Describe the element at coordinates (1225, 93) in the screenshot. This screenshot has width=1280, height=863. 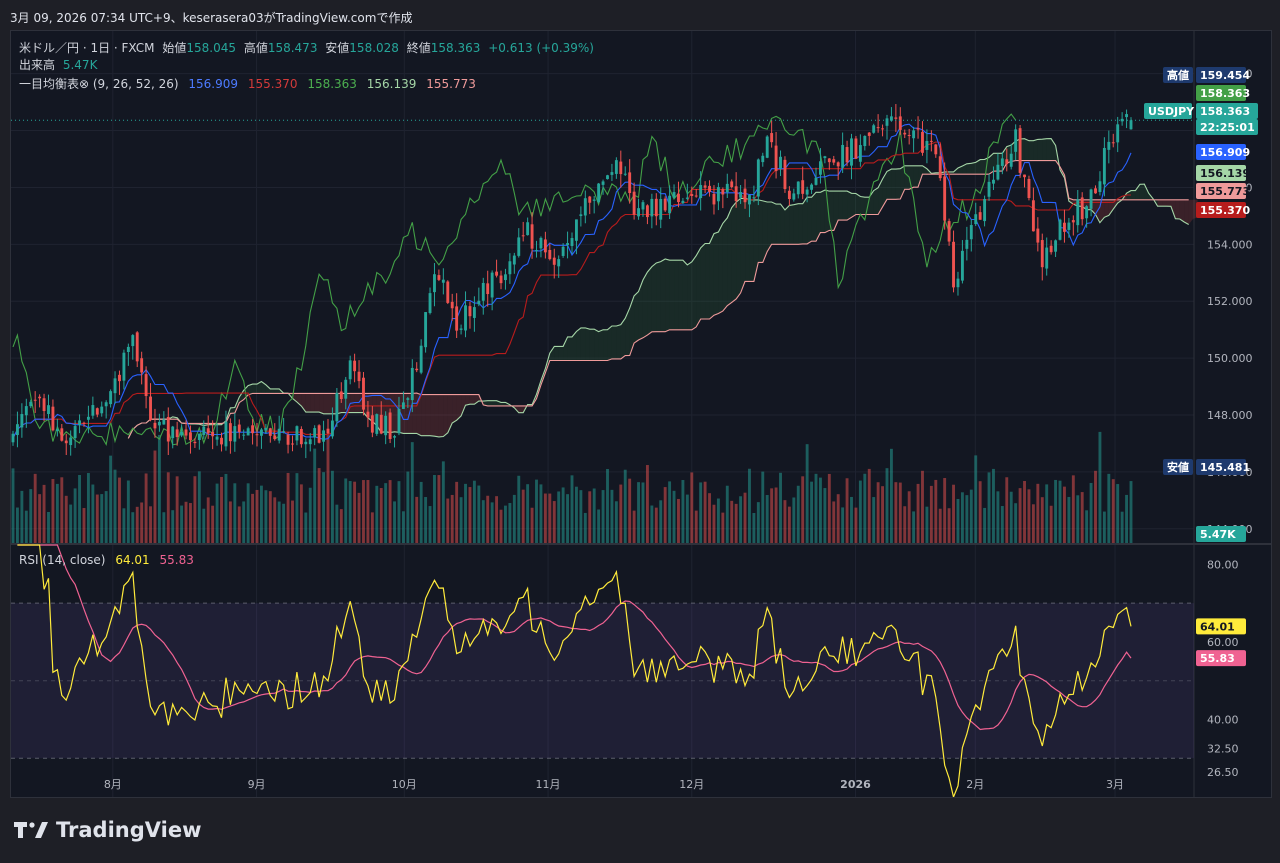
I see `chikou-tag: 158.363` at that location.